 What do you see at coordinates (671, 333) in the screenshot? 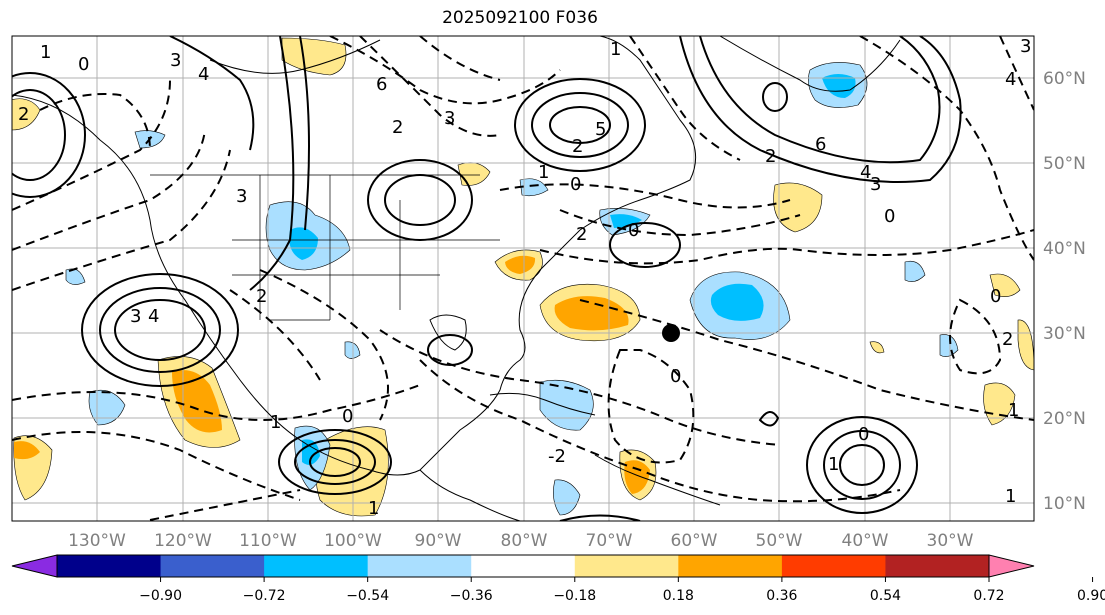
I see `storm-position-dot` at bounding box center [671, 333].